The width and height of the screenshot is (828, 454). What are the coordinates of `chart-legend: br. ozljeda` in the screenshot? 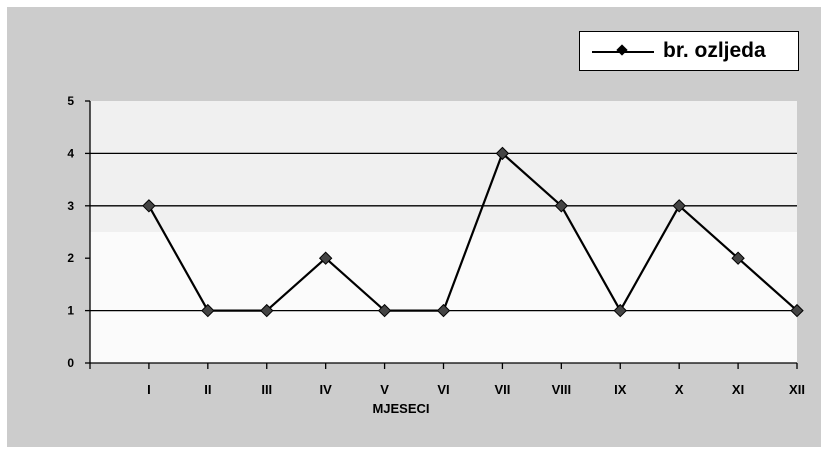 It's located at (689, 51).